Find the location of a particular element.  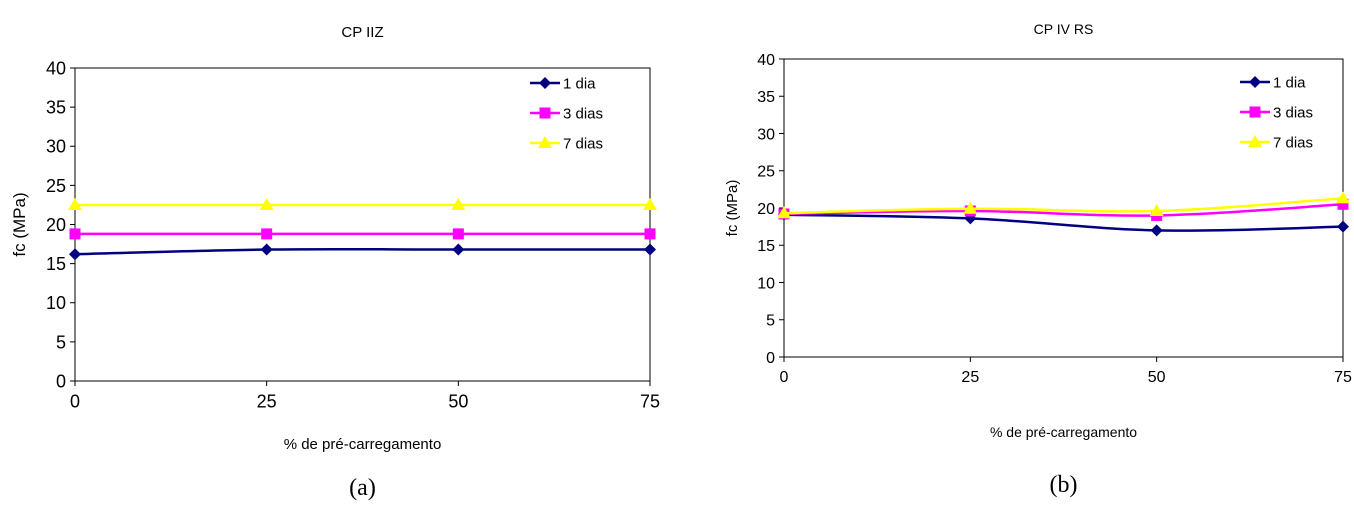

panel-label: (a) is located at coordinates (362, 488).